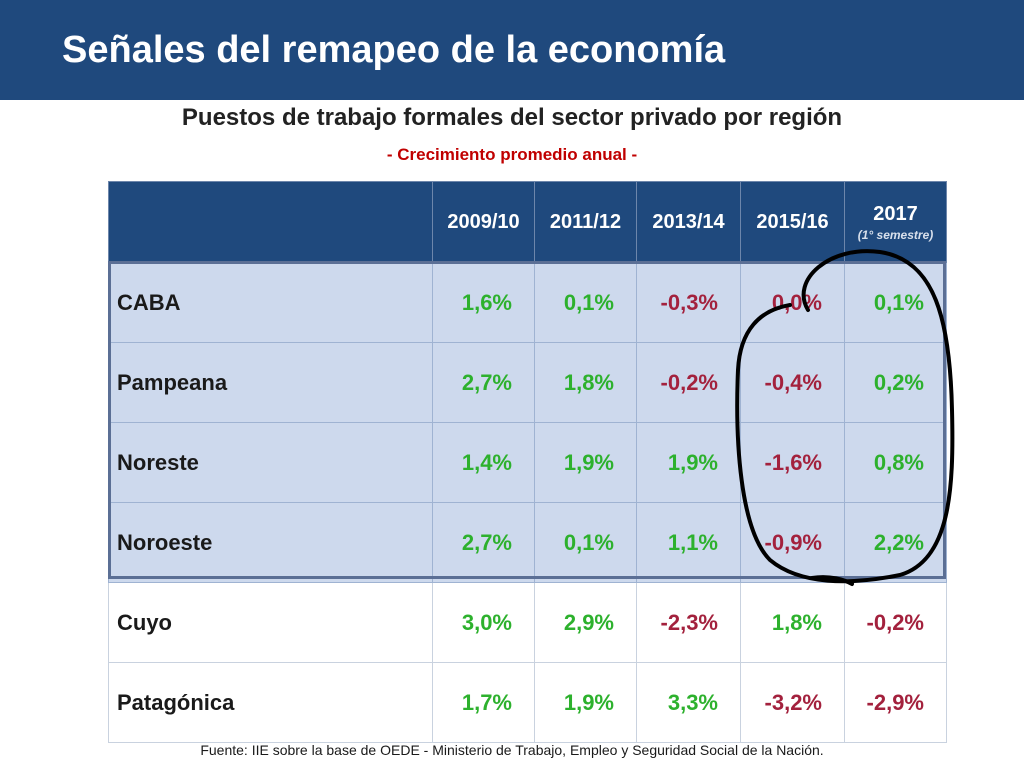 This screenshot has width=1024, height=768. I want to click on column-header: 2011/12, so click(585, 222).